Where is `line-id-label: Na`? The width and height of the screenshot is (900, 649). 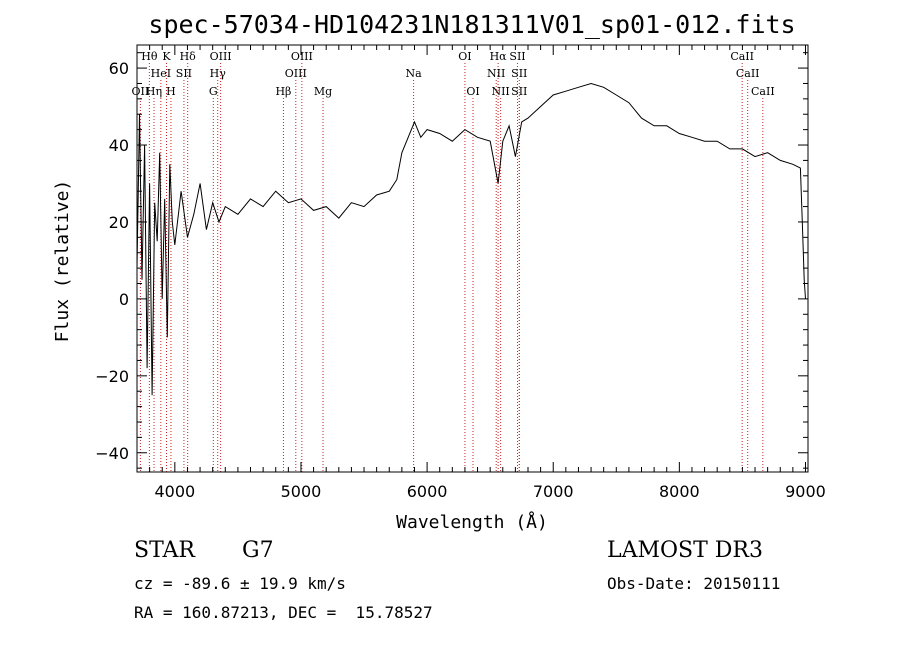 line-id-label: Na is located at coordinates (414, 73).